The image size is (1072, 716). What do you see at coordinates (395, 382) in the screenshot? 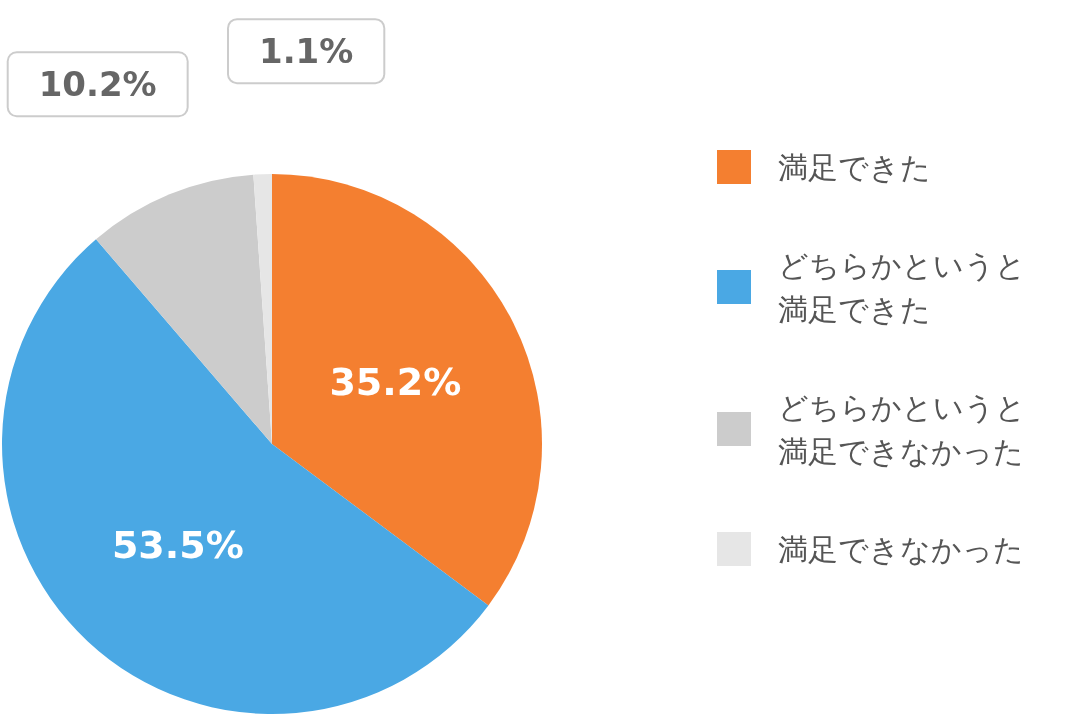
I see `data-label: 35.2%` at bounding box center [395, 382].